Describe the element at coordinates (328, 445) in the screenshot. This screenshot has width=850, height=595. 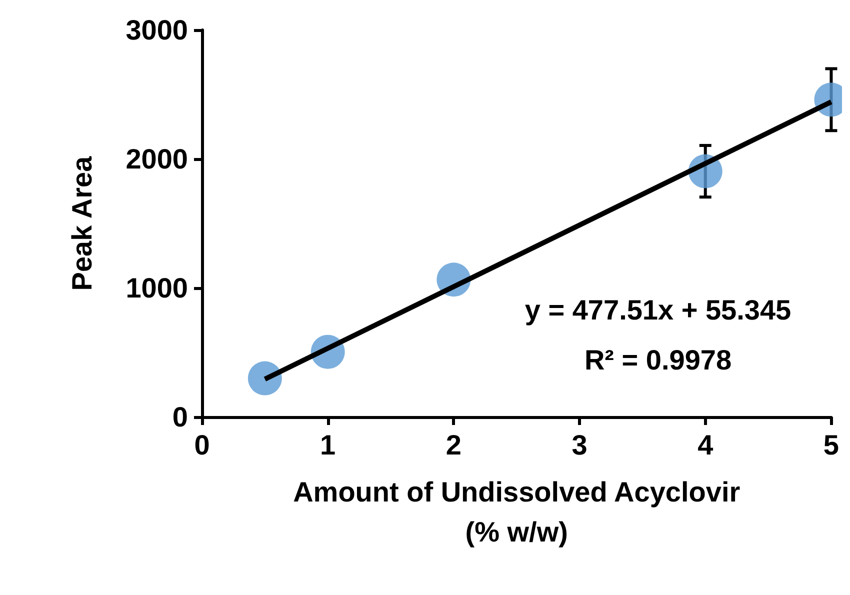
I see `x-tick-label: 1` at that location.